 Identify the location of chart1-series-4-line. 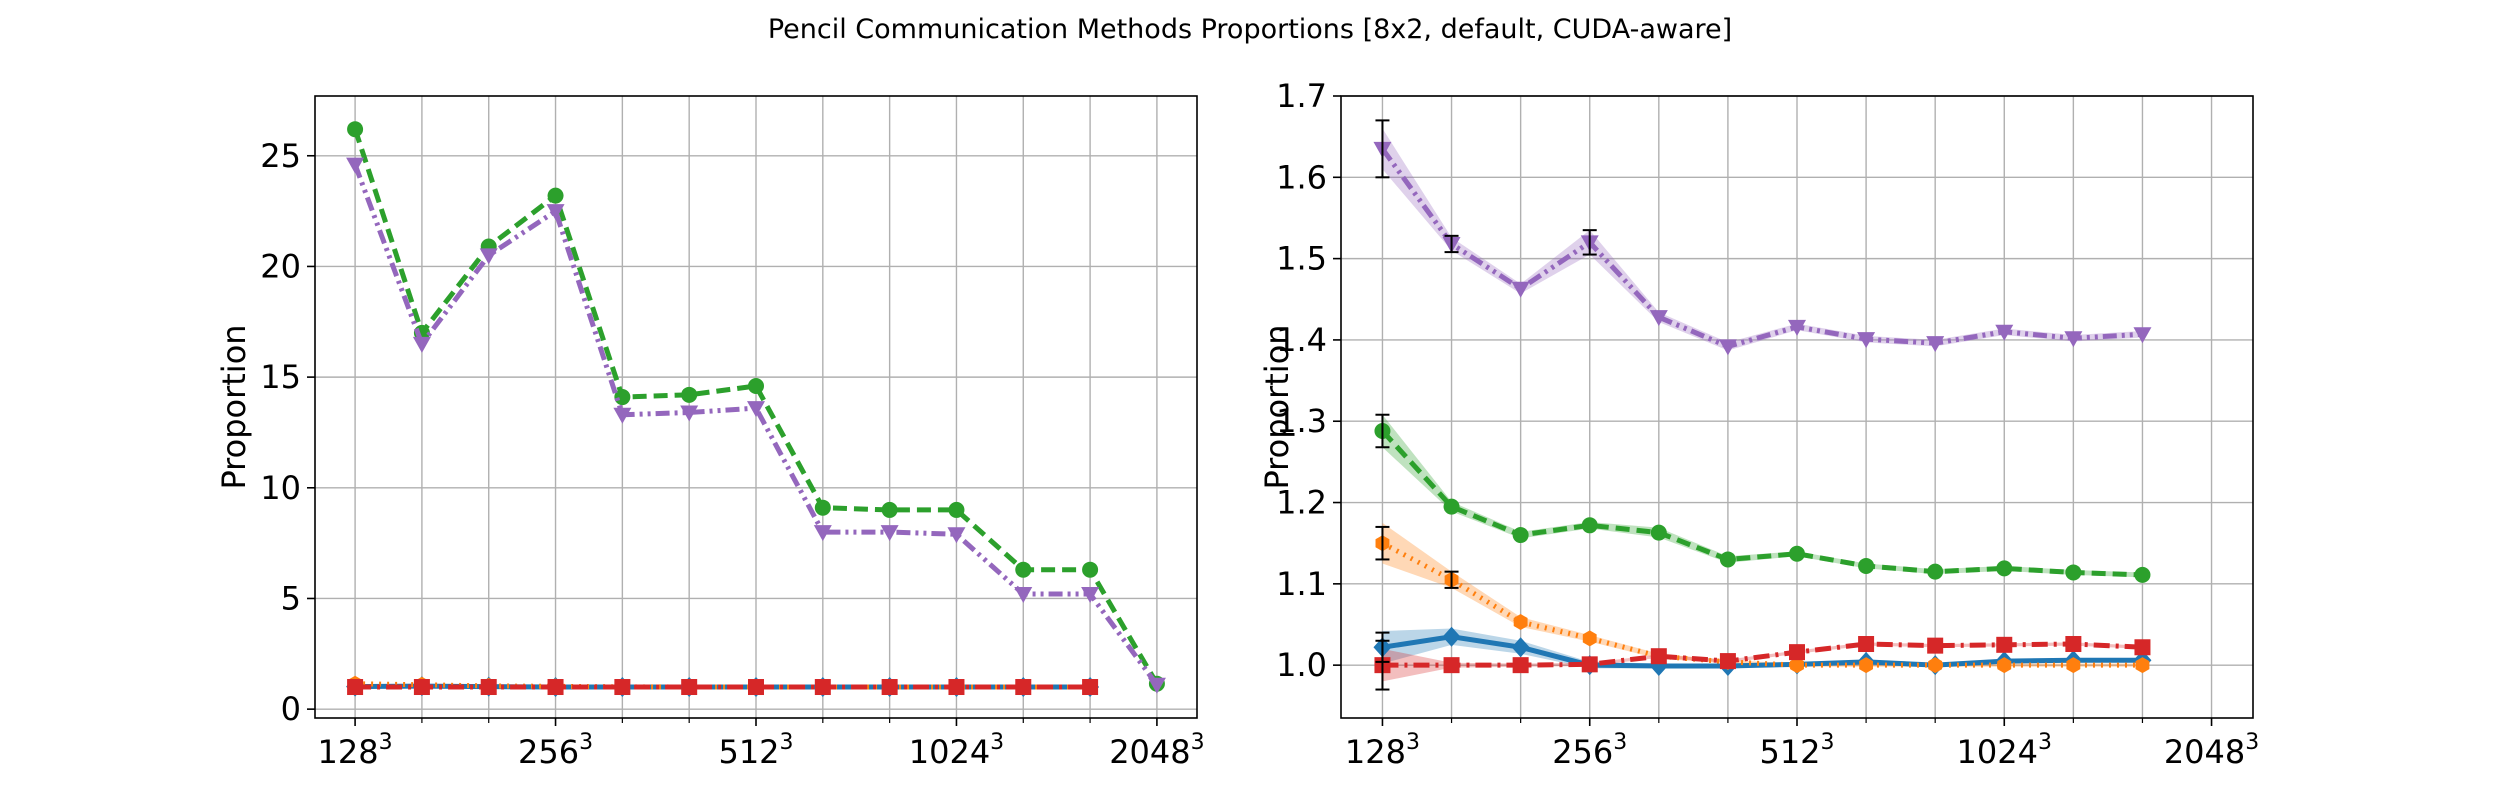
(1761, 248).